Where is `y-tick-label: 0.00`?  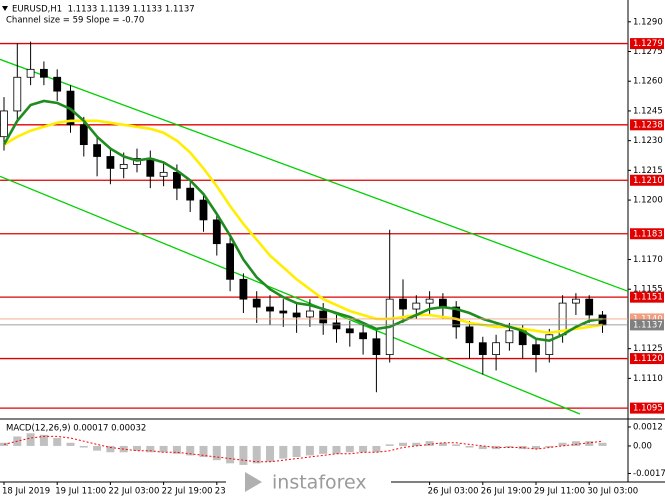
y-tick-label: 0.00 is located at coordinates (642, 446).